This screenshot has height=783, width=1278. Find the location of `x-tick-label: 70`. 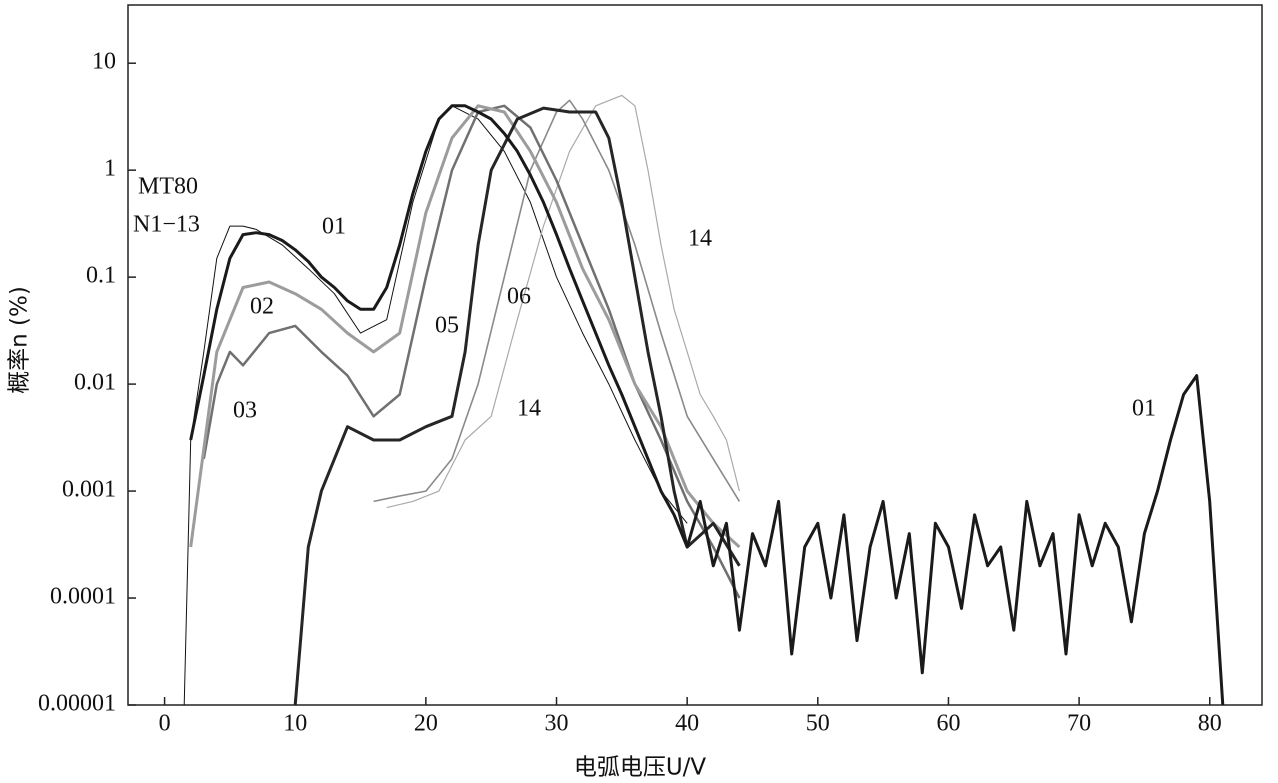

x-tick-label: 70 is located at coordinates (1079, 724).